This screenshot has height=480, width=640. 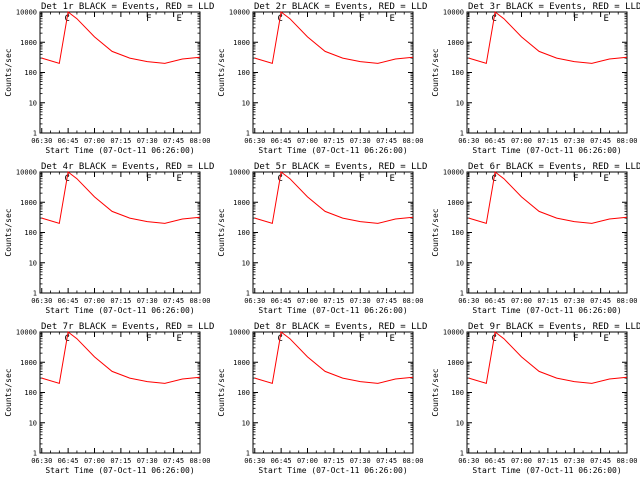 What do you see at coordinates (127, 7) in the screenshot?
I see `panel-title: Det 1r BLACK = Events, RED = LLD` at bounding box center [127, 7].